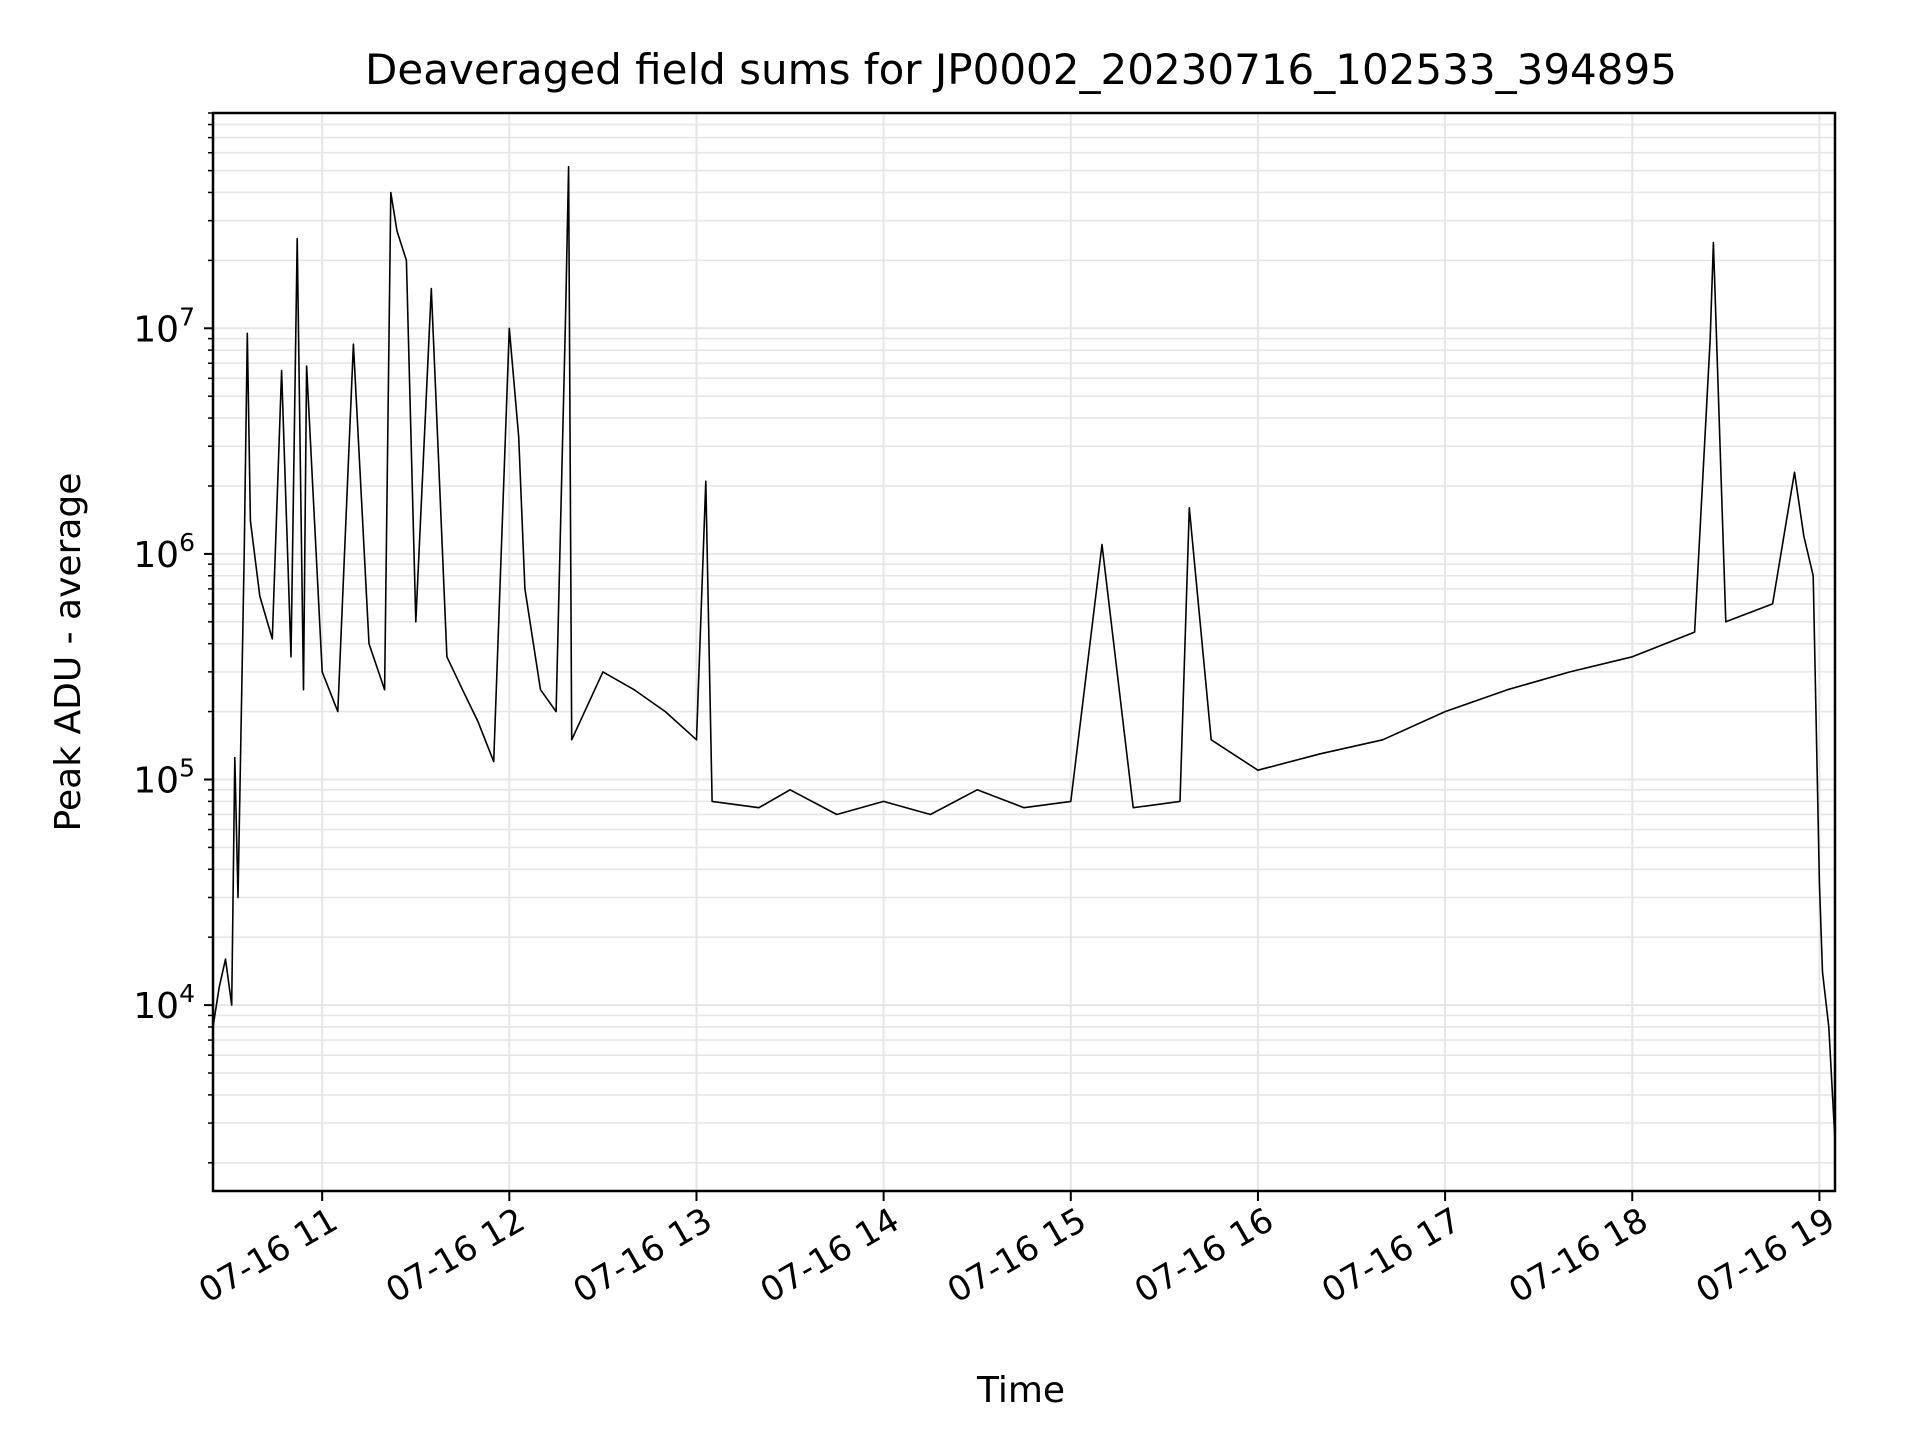  Describe the element at coordinates (643, 1255) in the screenshot. I see `x-tick-label: 07-16 13` at that location.